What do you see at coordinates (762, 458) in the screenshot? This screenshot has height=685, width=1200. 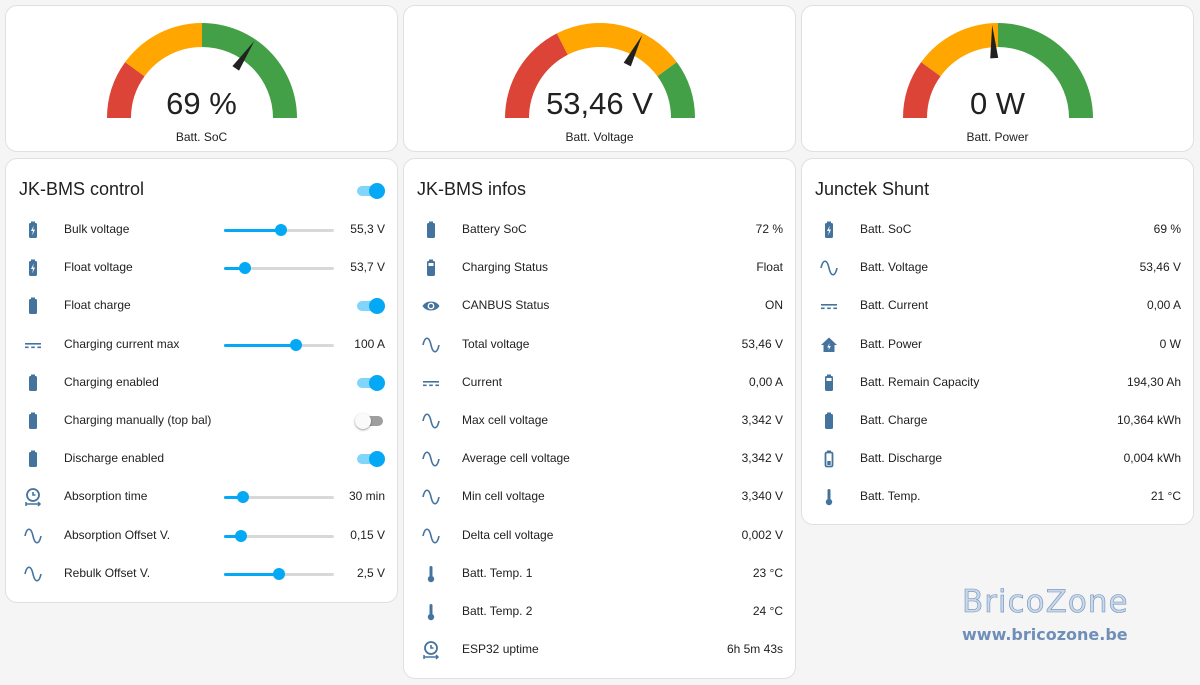 I see `row-value: 3,342 V` at bounding box center [762, 458].